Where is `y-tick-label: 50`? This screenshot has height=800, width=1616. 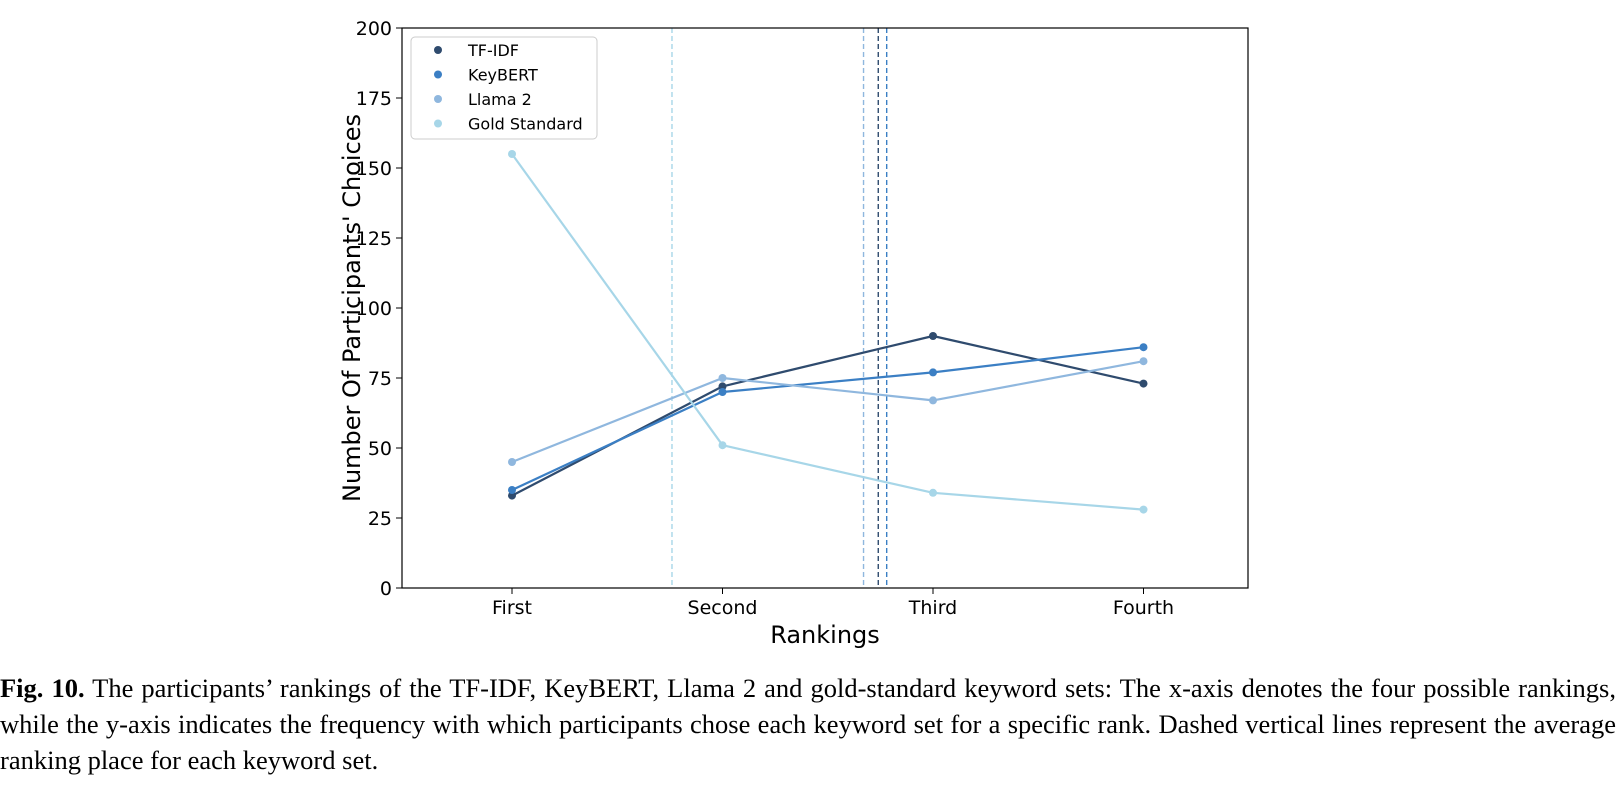
y-tick-label: 50 is located at coordinates (380, 449).